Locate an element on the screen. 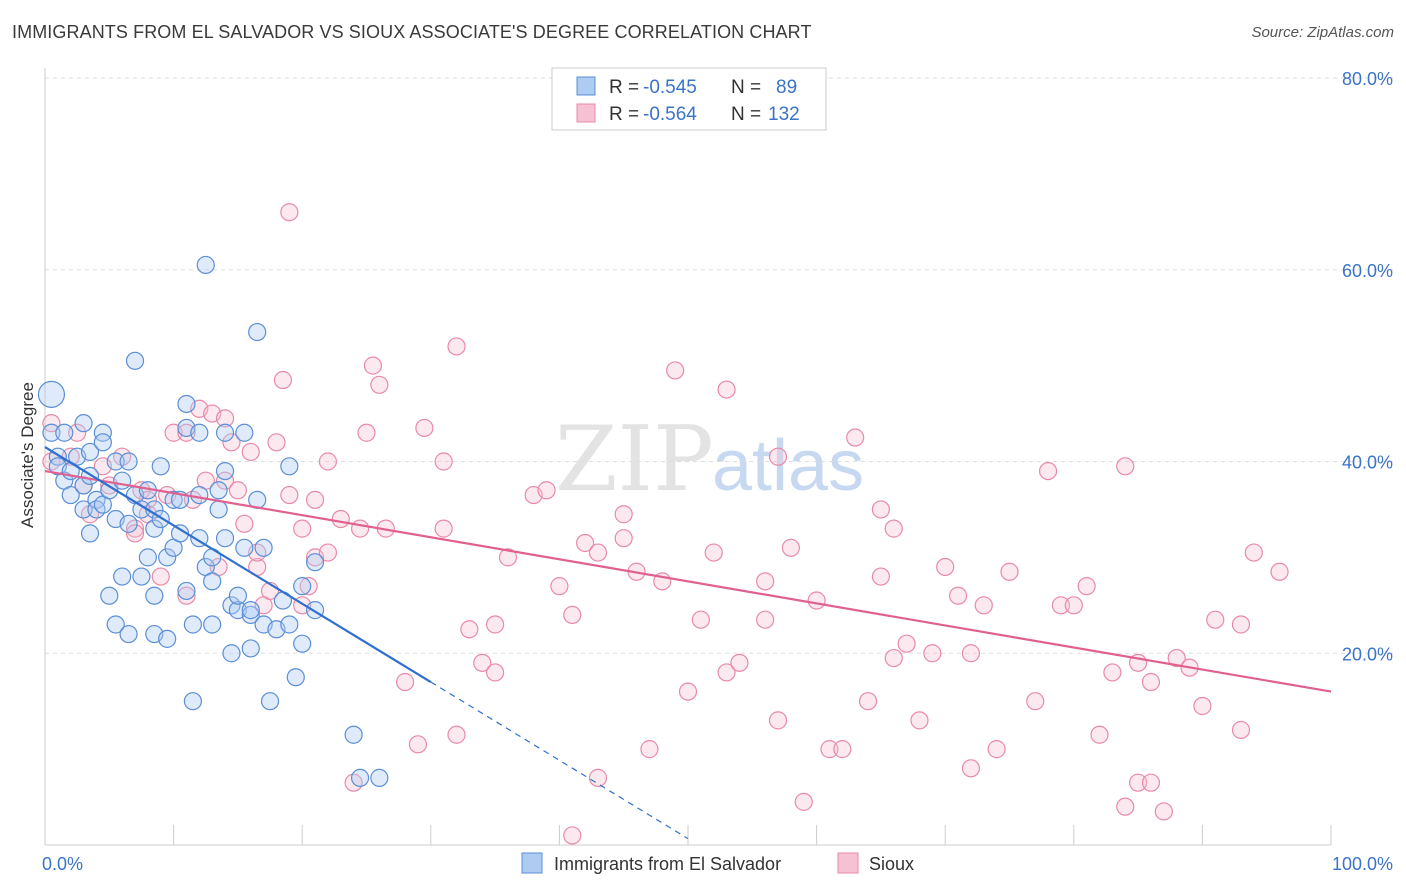 The height and width of the screenshot is (892, 1406). chart-source: Source: ZipAtlas.com is located at coordinates (1322, 32).